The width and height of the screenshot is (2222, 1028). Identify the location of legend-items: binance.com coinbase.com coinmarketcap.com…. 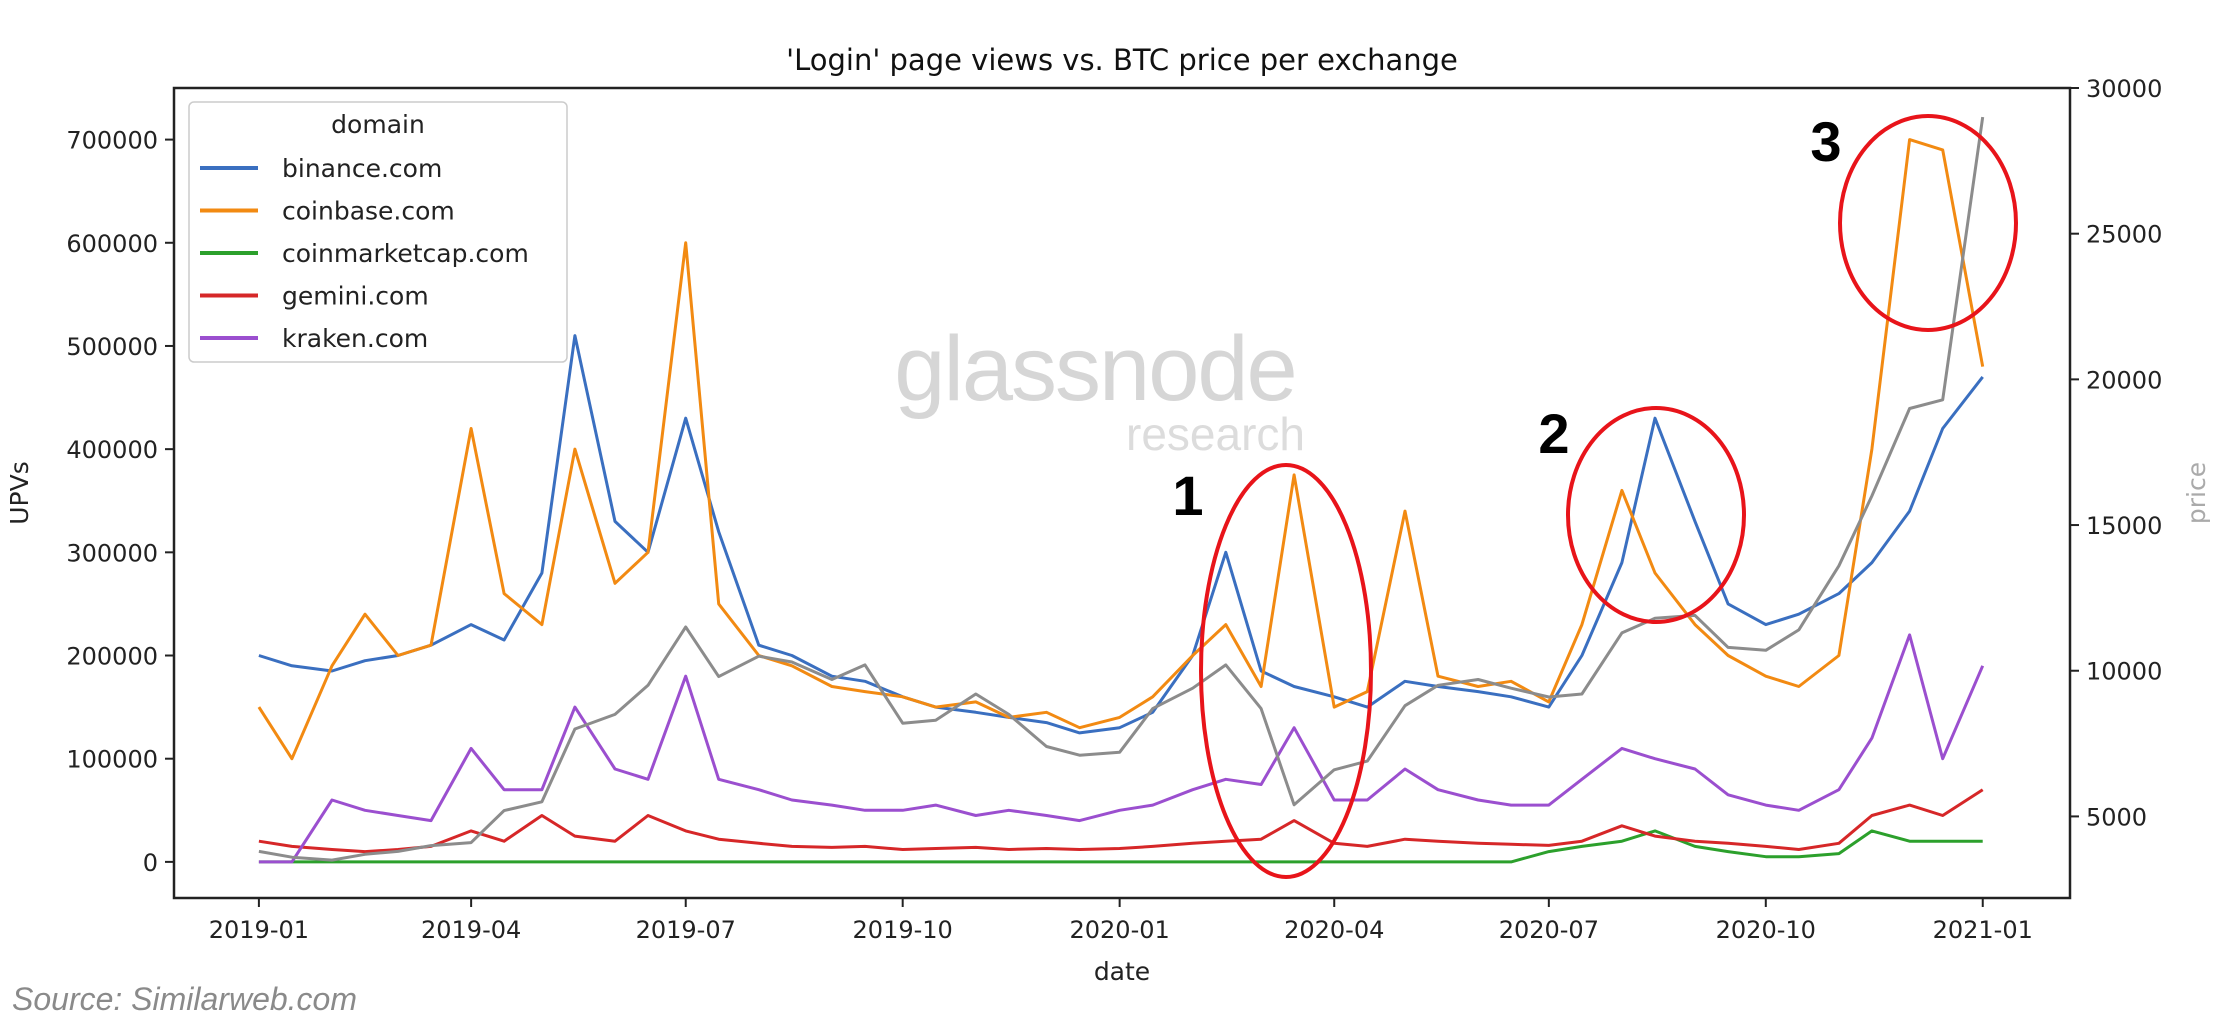
(364, 253).